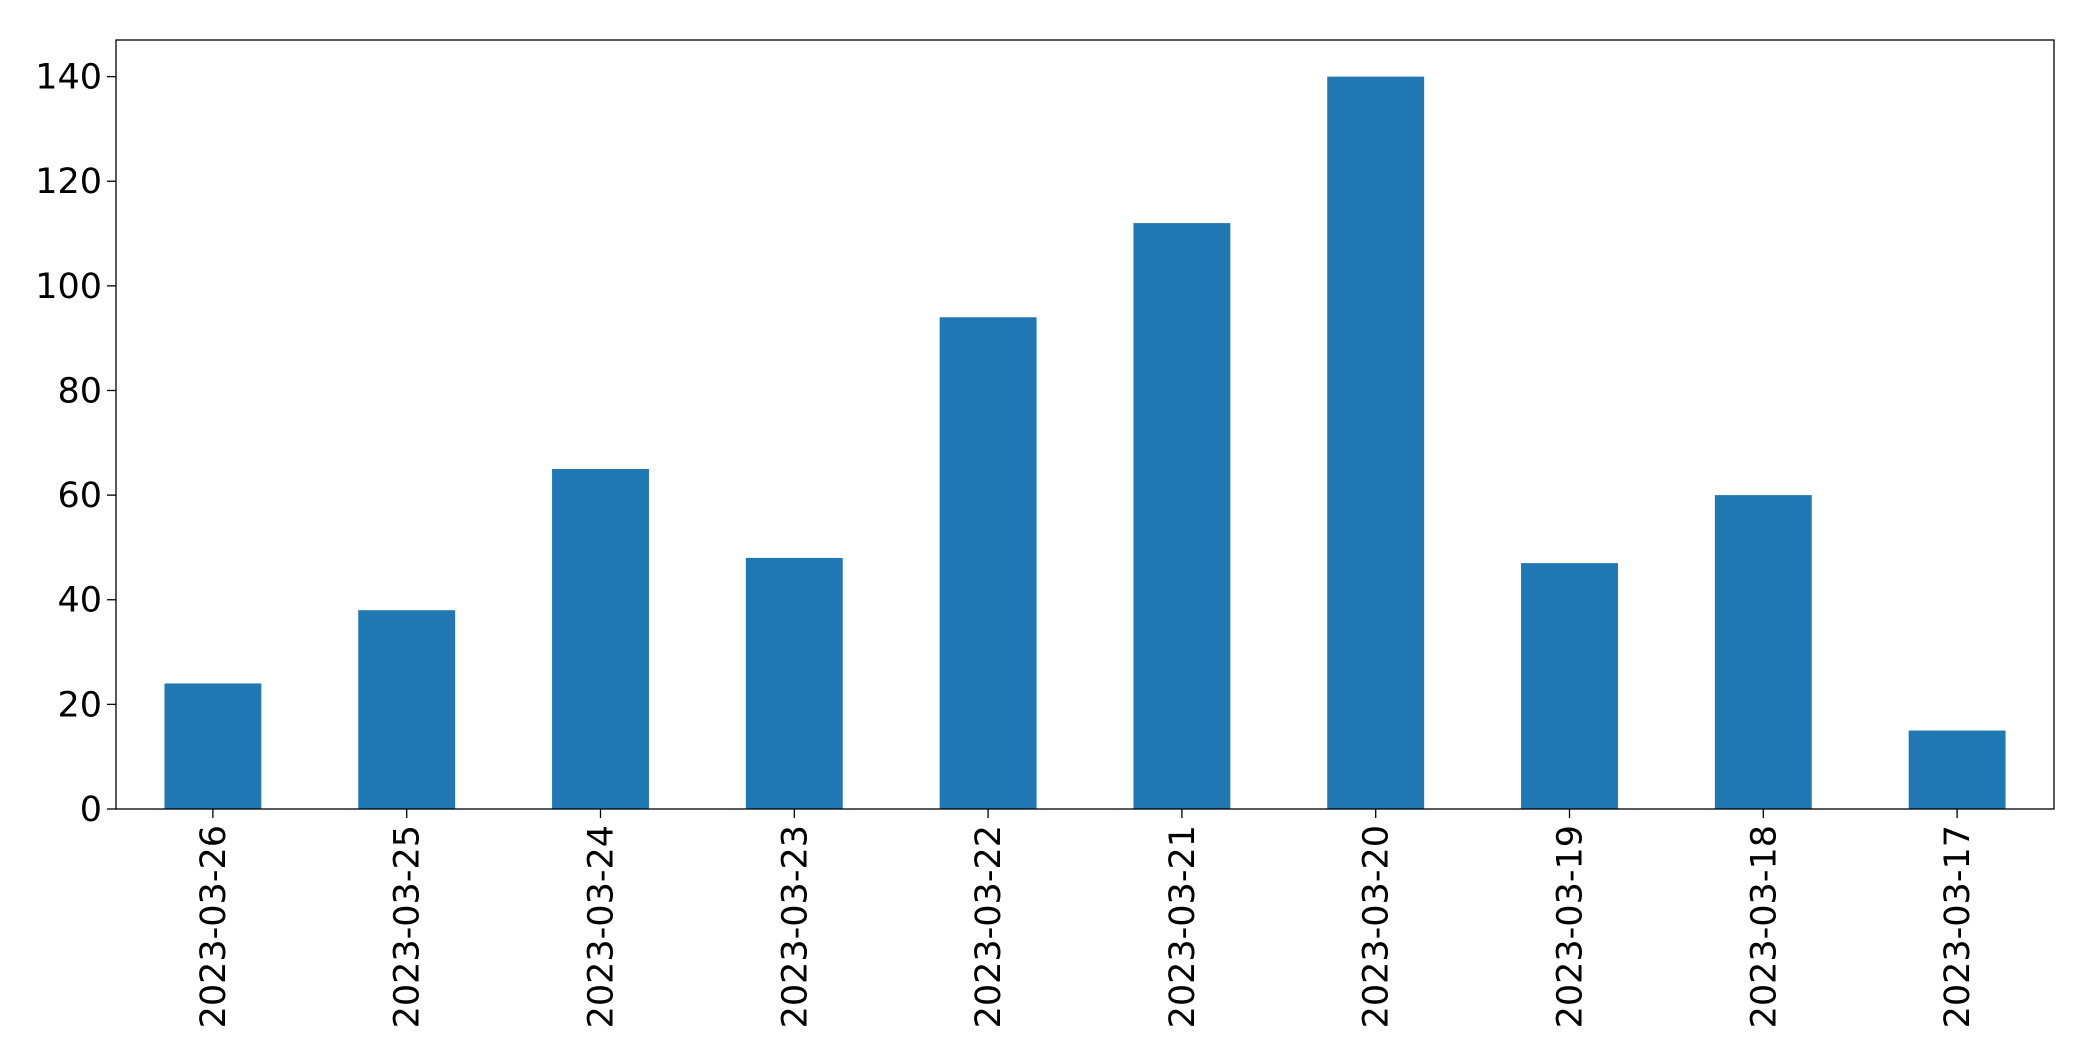 The height and width of the screenshot is (1061, 2093). What do you see at coordinates (68, 287) in the screenshot?
I see `y-tick-label: 100` at bounding box center [68, 287].